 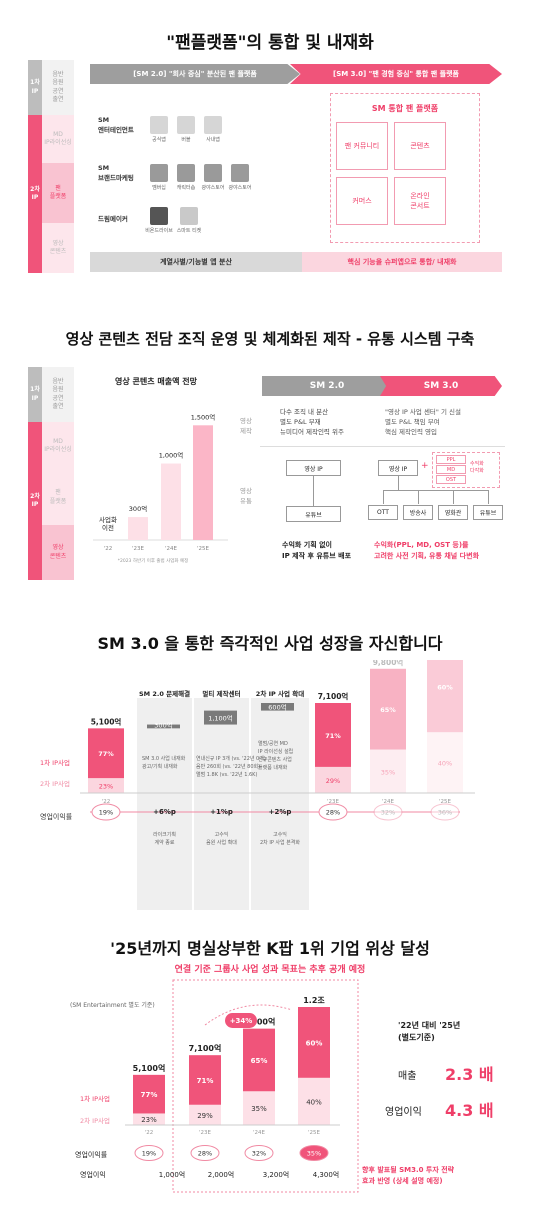 I want to click on bridge-label: 600억, so click(x=277, y=708).